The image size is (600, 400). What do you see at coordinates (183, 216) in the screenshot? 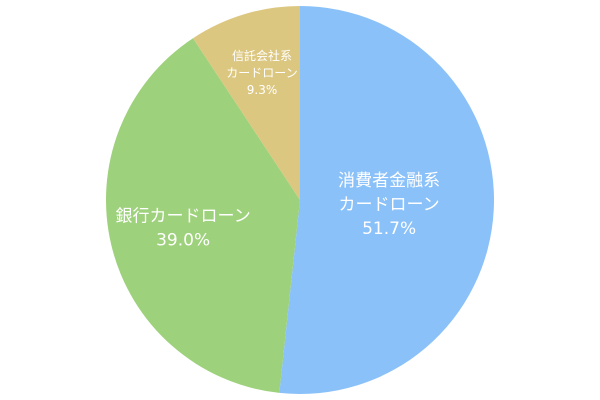
I see `slice-label: 銀行カードローン` at bounding box center [183, 216].